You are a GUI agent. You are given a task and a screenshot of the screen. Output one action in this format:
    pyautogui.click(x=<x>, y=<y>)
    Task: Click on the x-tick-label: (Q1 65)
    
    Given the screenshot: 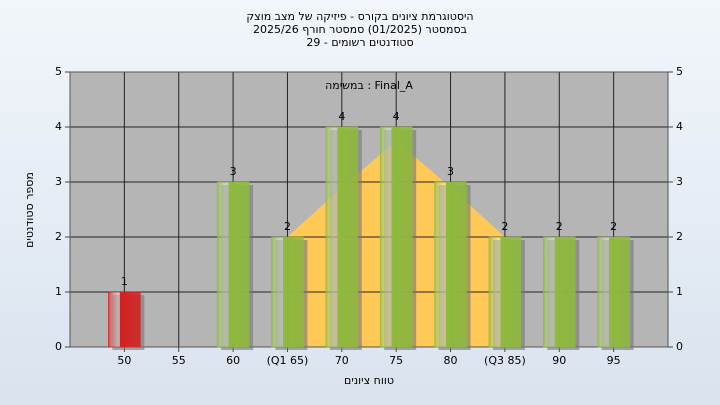 What is the action you would take?
    pyautogui.click(x=288, y=360)
    